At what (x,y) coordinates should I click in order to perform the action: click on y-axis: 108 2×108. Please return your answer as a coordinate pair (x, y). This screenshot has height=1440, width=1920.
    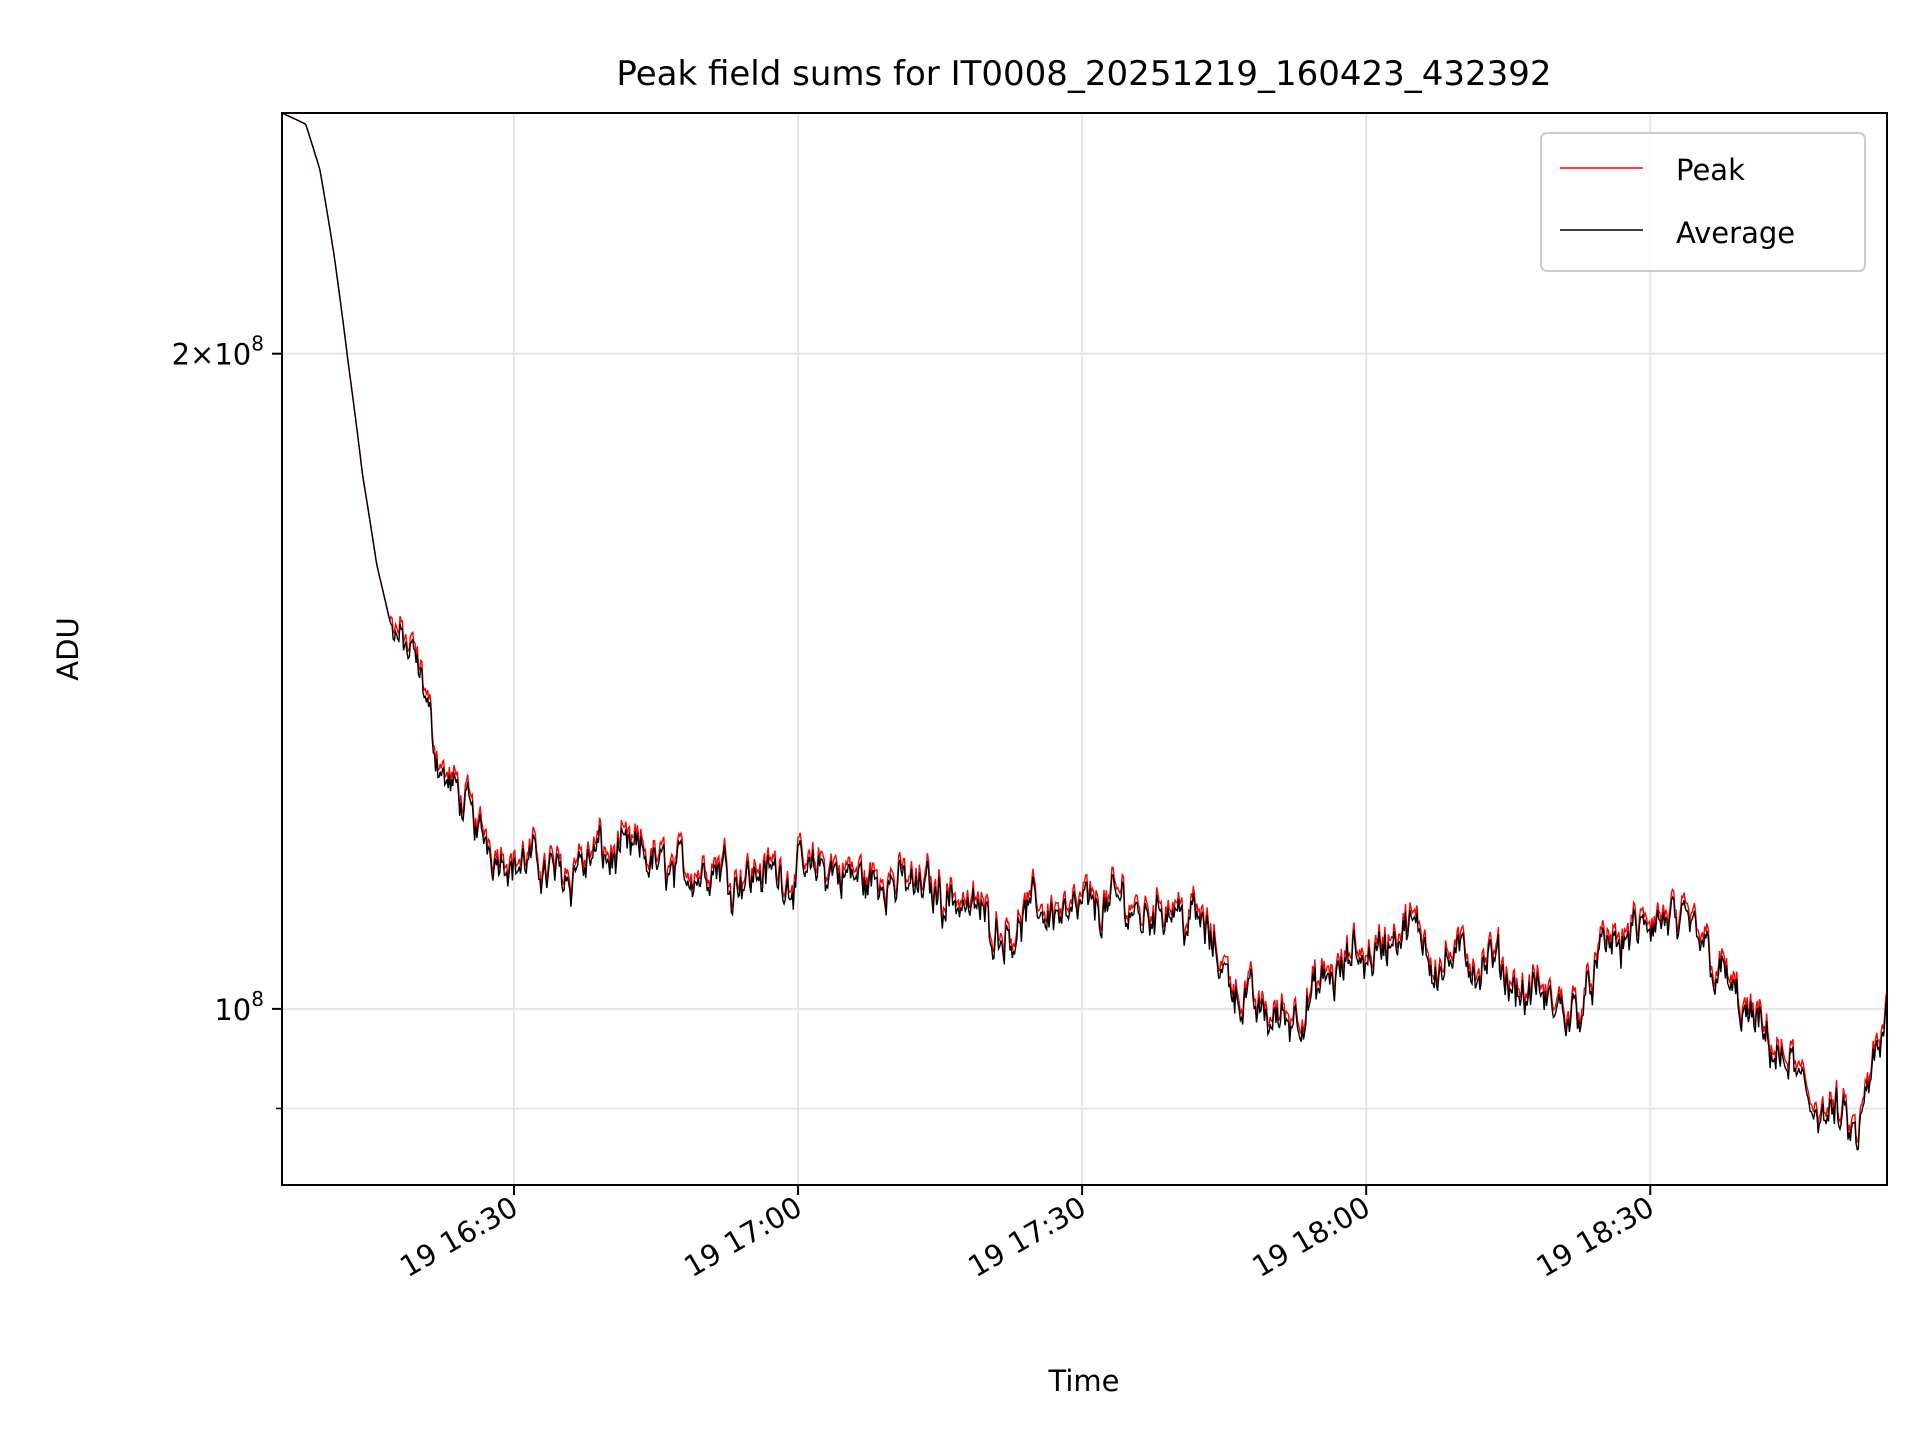
    Looking at the image, I should click on (227, 721).